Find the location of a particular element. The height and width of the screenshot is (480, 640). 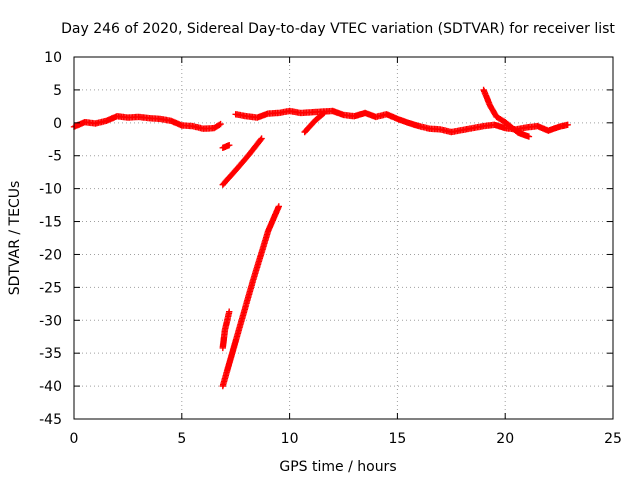

y-tick-label: 5 is located at coordinates (57, 91).